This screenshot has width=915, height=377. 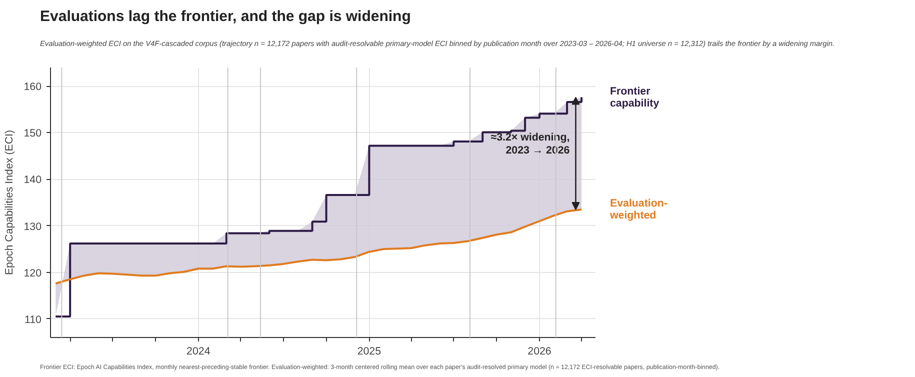 I want to click on y-tick-label: 130, so click(x=33, y=226).